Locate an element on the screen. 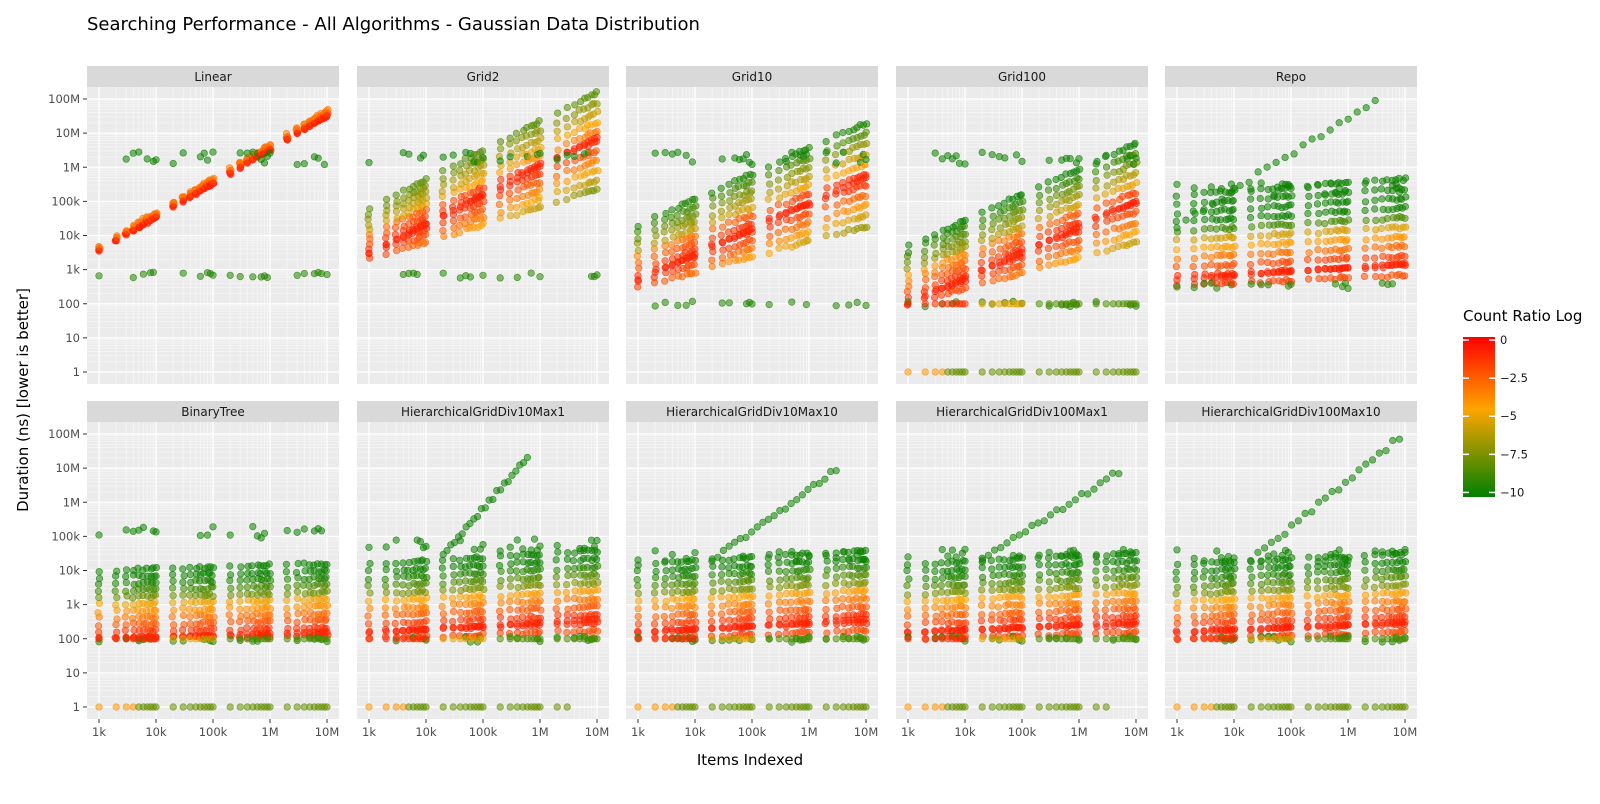 This screenshot has width=1600, height=804. facet-strip-label: Grid100 is located at coordinates (1022, 77).